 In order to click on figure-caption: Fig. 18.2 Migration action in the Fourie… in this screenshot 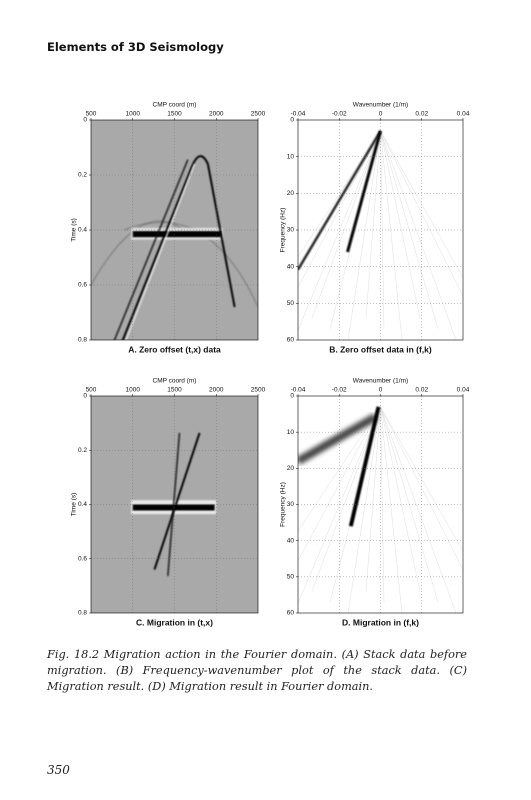, I will do `click(257, 670)`.